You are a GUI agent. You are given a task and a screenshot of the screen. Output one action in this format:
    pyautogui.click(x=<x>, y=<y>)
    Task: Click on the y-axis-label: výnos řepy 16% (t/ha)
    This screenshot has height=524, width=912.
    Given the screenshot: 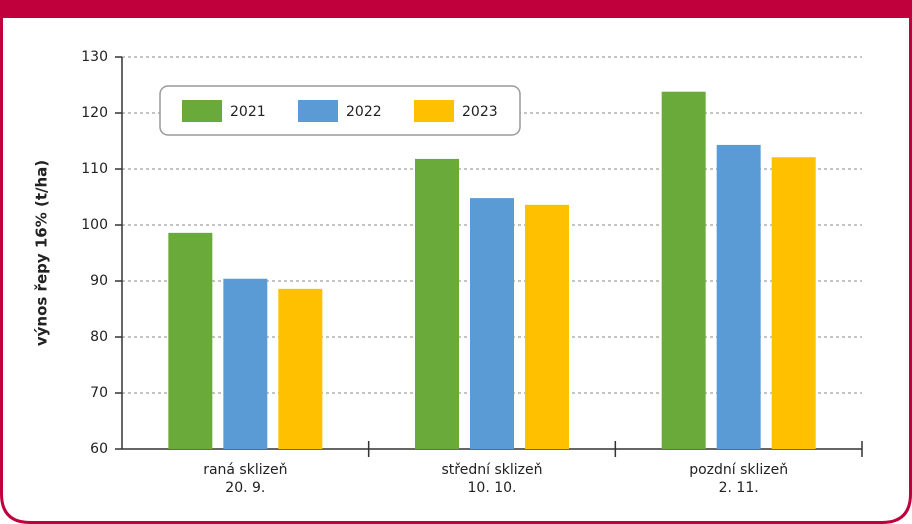 What is the action you would take?
    pyautogui.click(x=42, y=253)
    